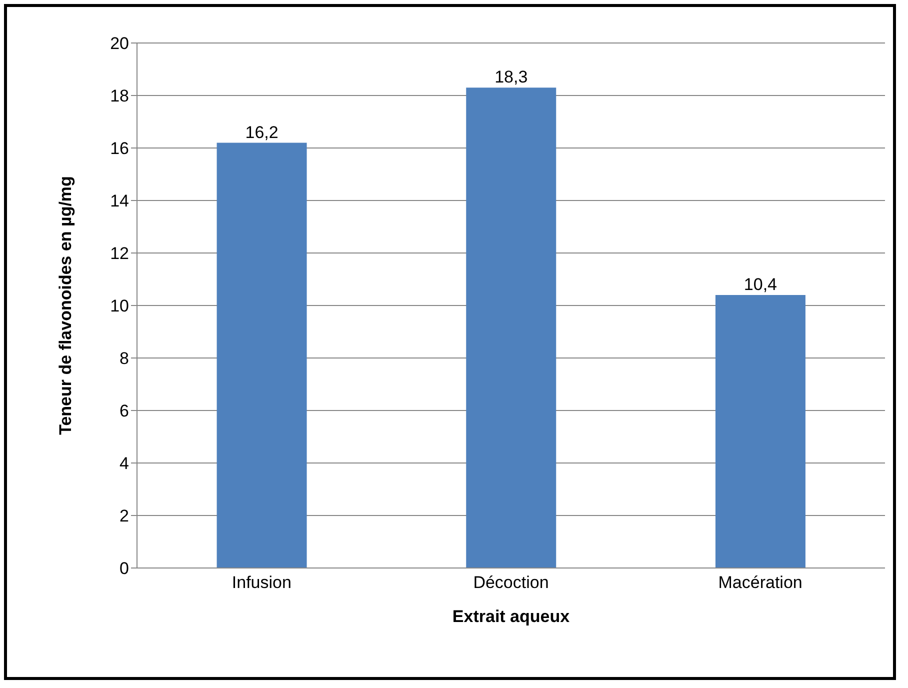 The image size is (908, 688). What do you see at coordinates (124, 411) in the screenshot?
I see `y-tick-label: 6` at bounding box center [124, 411].